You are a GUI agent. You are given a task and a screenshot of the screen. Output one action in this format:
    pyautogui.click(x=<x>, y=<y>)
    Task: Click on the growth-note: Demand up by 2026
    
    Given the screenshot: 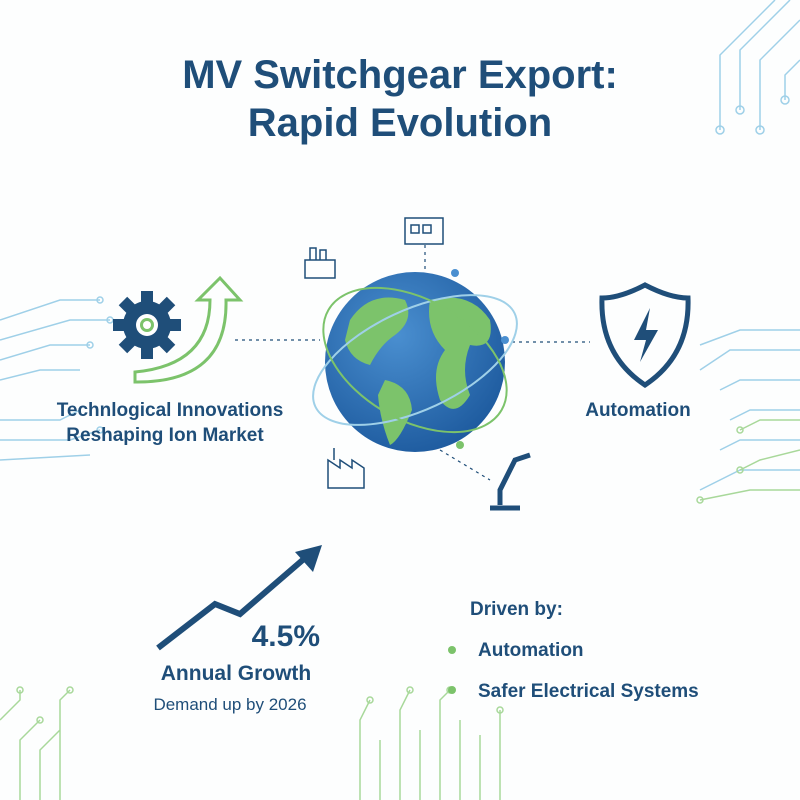 What is the action you would take?
    pyautogui.click(x=229, y=704)
    